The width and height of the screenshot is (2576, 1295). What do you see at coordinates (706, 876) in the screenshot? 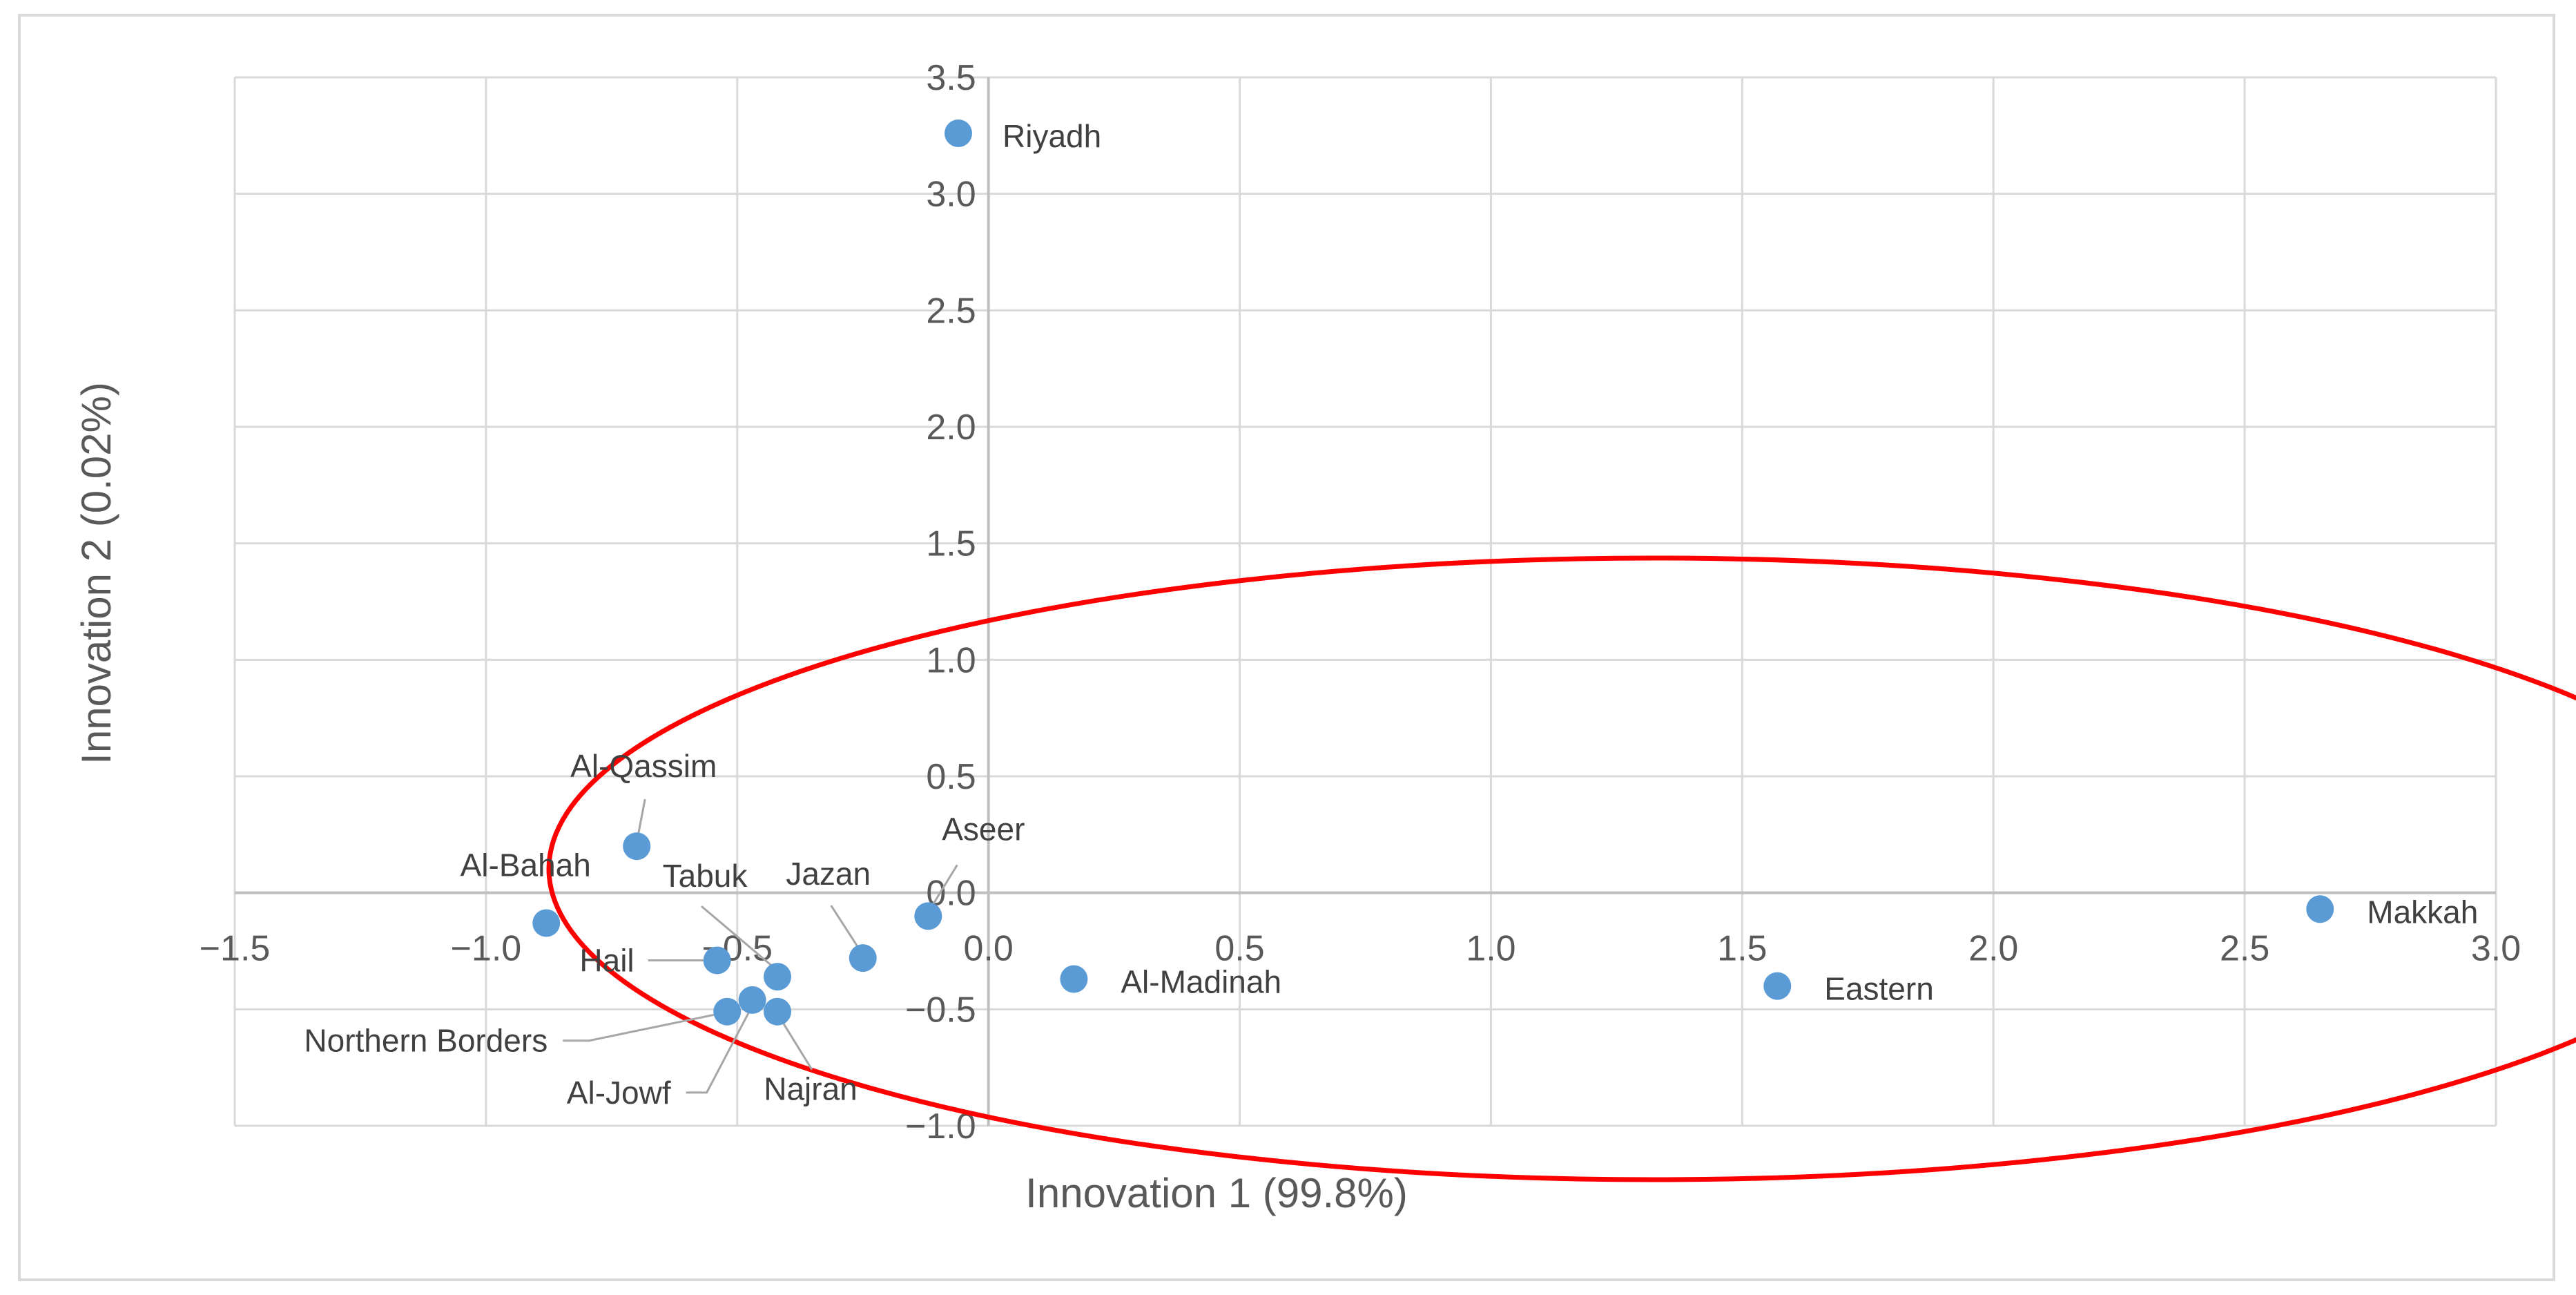
I see `label-tabuk: Tabuk` at bounding box center [706, 876].